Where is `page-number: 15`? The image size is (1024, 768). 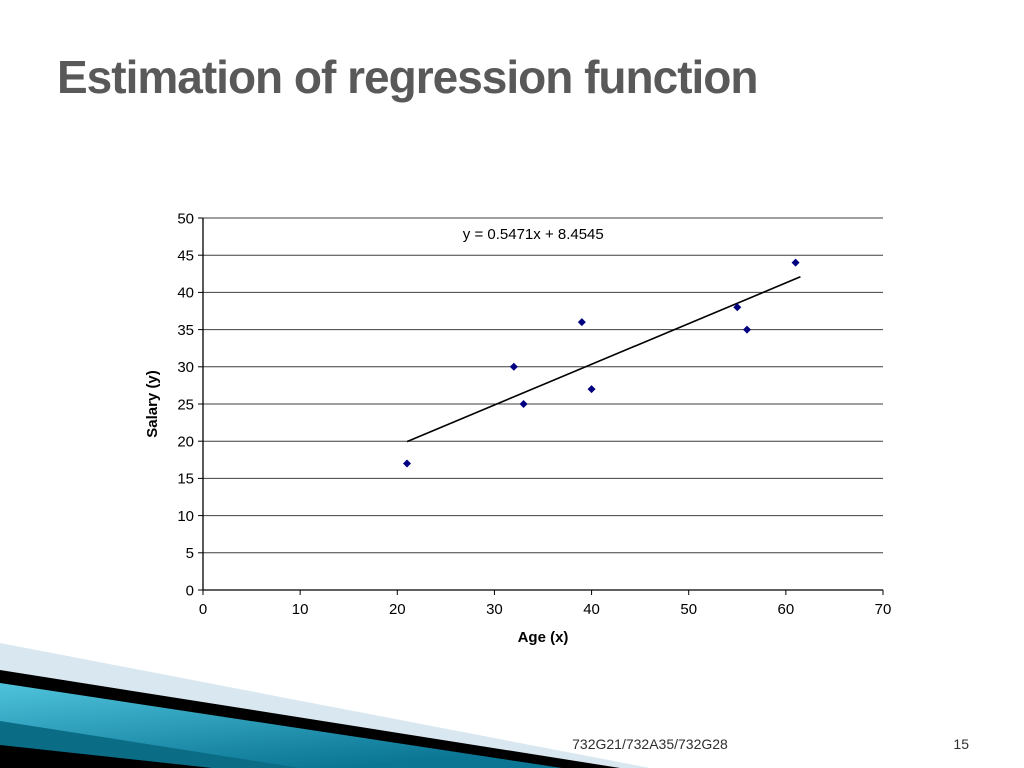 page-number: 15 is located at coordinates (961, 744).